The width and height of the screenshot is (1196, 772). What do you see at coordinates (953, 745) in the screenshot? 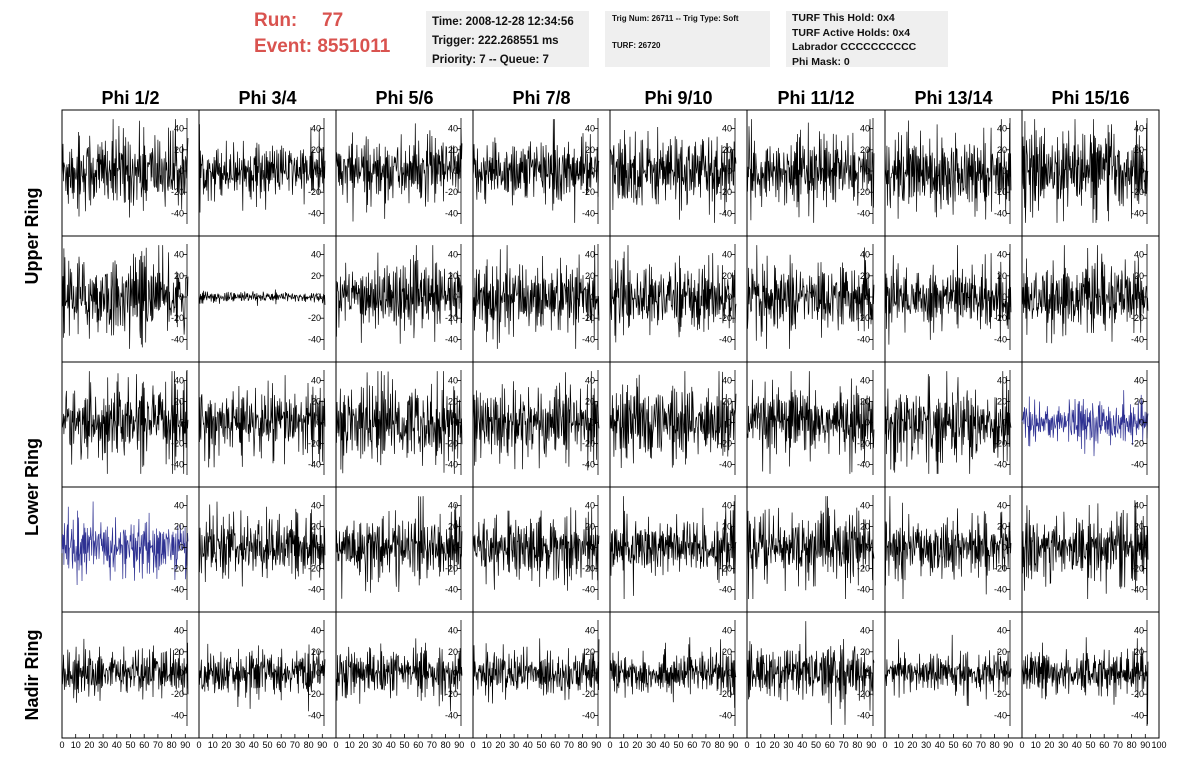
I see `x-tick-label: 50` at bounding box center [953, 745].